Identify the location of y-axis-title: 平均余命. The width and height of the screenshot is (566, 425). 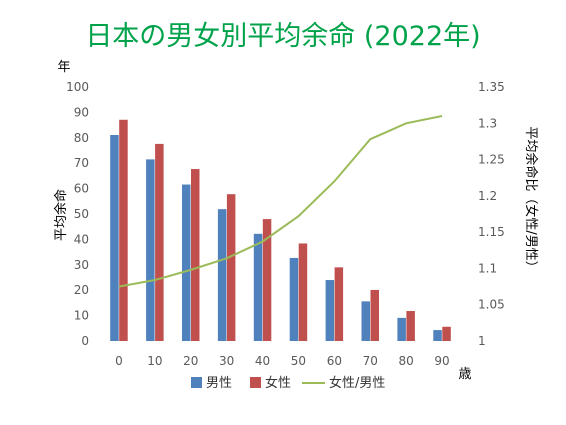
(61, 215).